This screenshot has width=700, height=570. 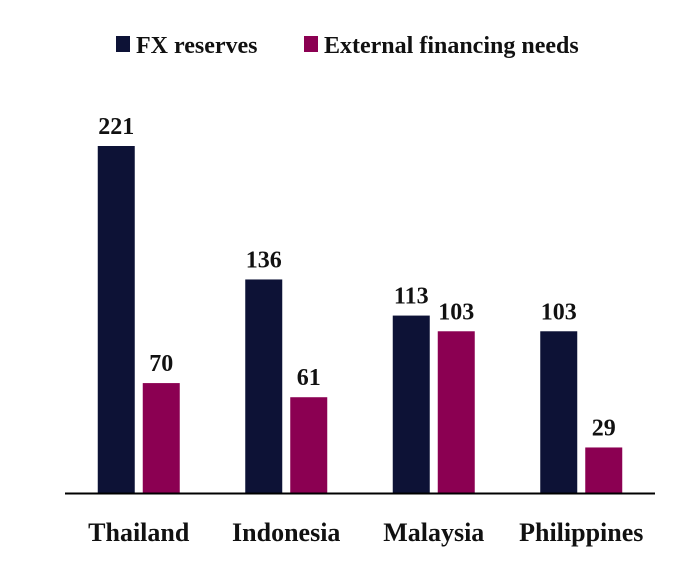 What do you see at coordinates (433, 532) in the screenshot?
I see `category-label-malaysia: Malaysia` at bounding box center [433, 532].